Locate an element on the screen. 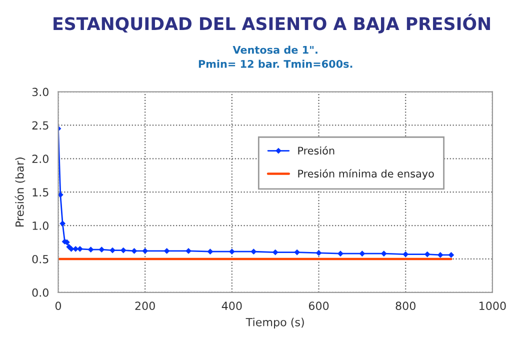 This screenshot has height=340, width=520. legend-label: Presión mínima de ensayo is located at coordinates (366, 174).